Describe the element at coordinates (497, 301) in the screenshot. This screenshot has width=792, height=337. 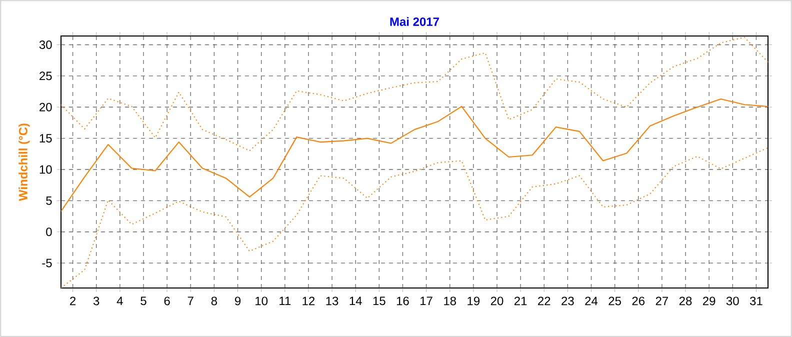
I see `x-tick-label: 20` at that location.